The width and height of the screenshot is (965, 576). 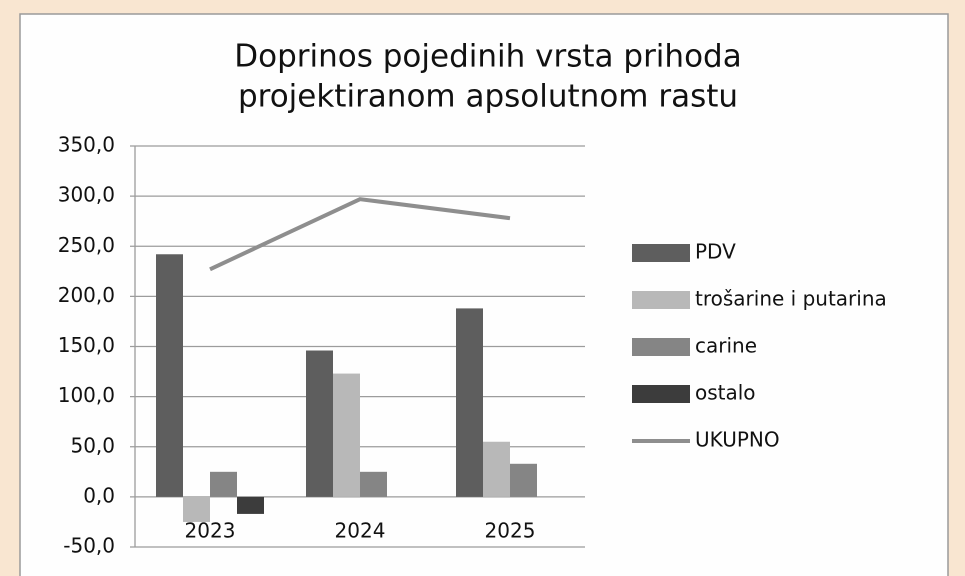 I want to click on legend-label: trošarine i putarina, so click(x=791, y=299).